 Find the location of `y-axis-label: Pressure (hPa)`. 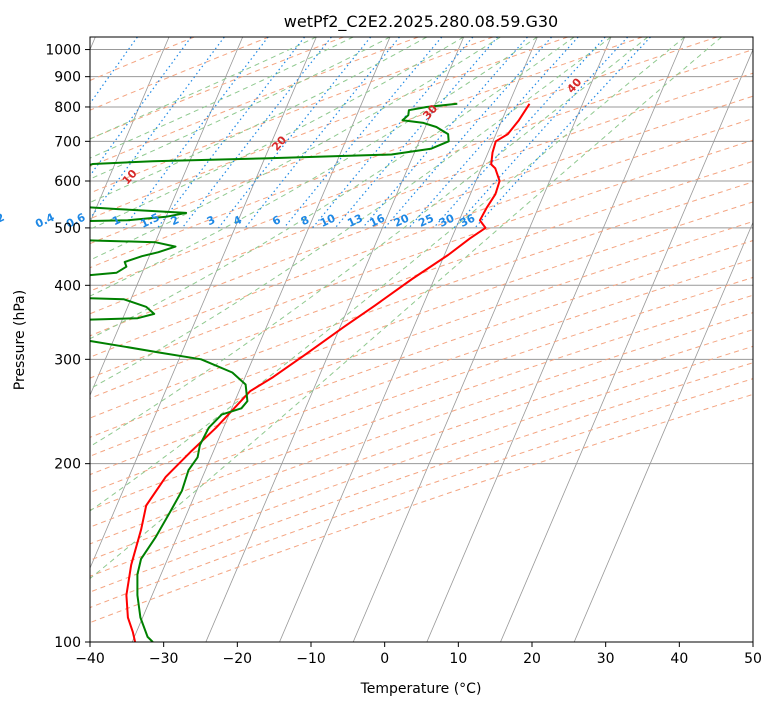

y-axis-label: Pressure (hPa) is located at coordinates (20, 340).